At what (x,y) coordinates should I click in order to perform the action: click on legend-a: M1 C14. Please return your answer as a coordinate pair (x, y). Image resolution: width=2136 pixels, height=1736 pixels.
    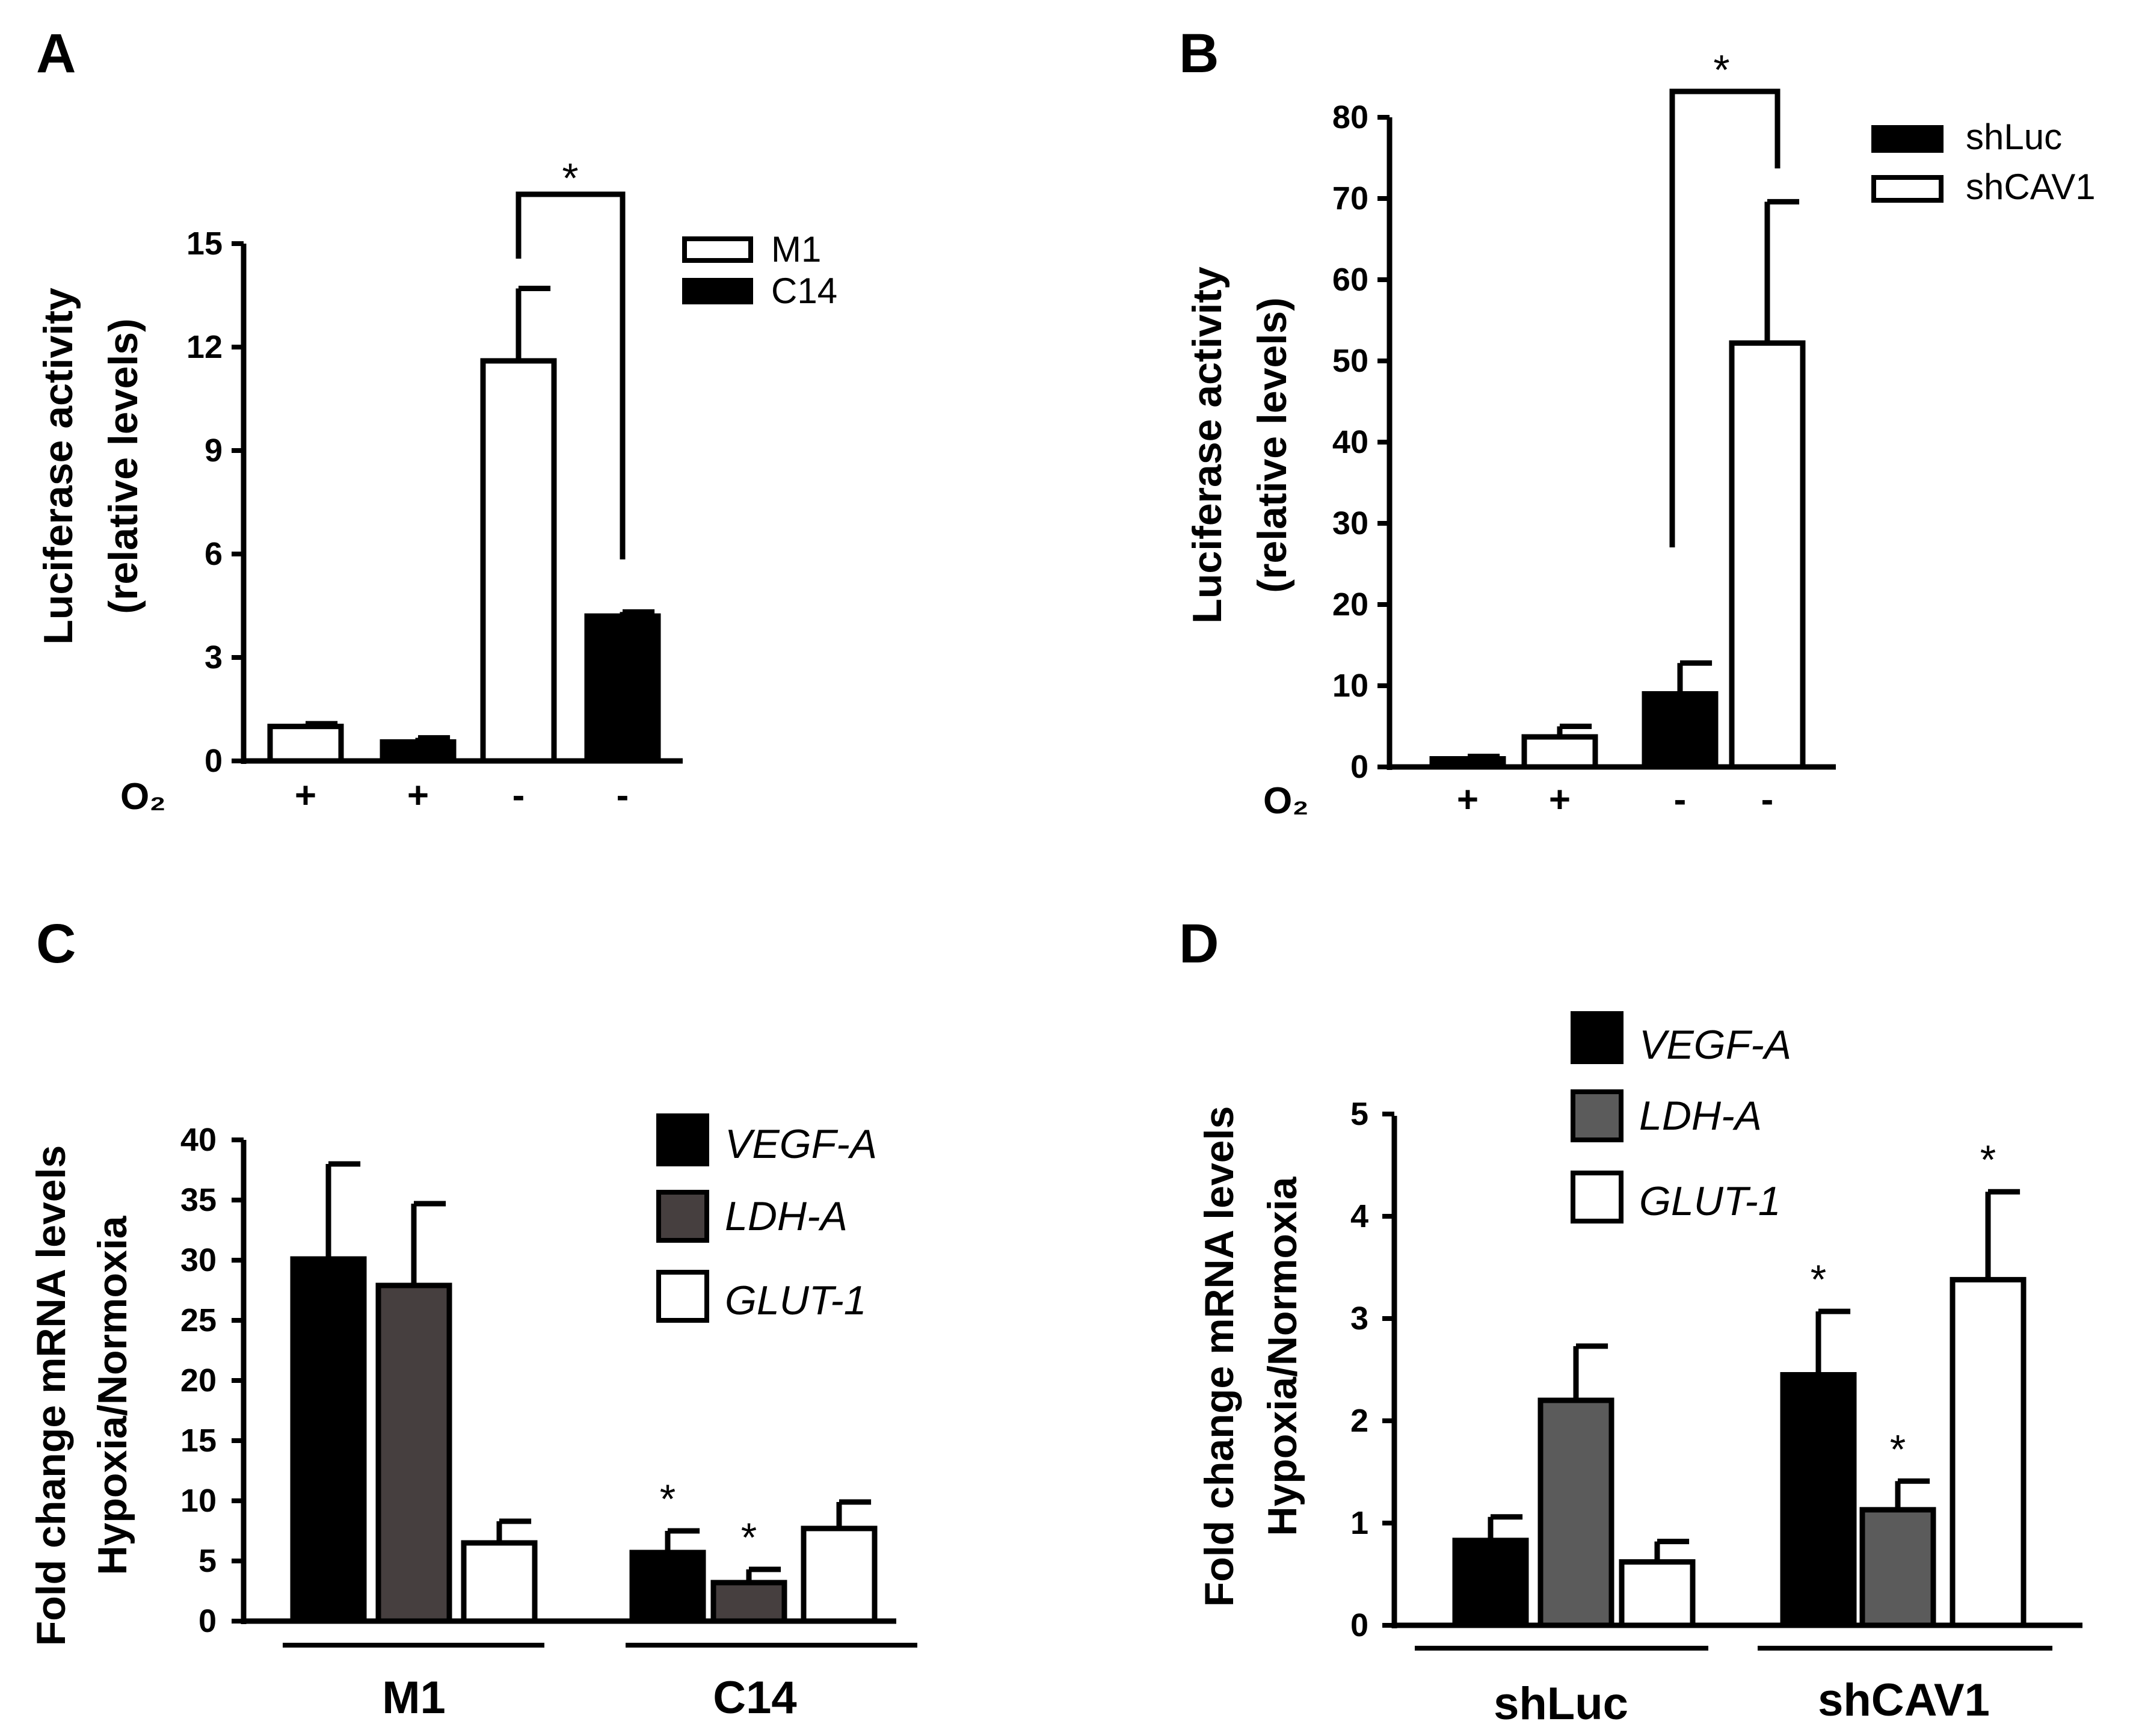
    Looking at the image, I should click on (759, 270).